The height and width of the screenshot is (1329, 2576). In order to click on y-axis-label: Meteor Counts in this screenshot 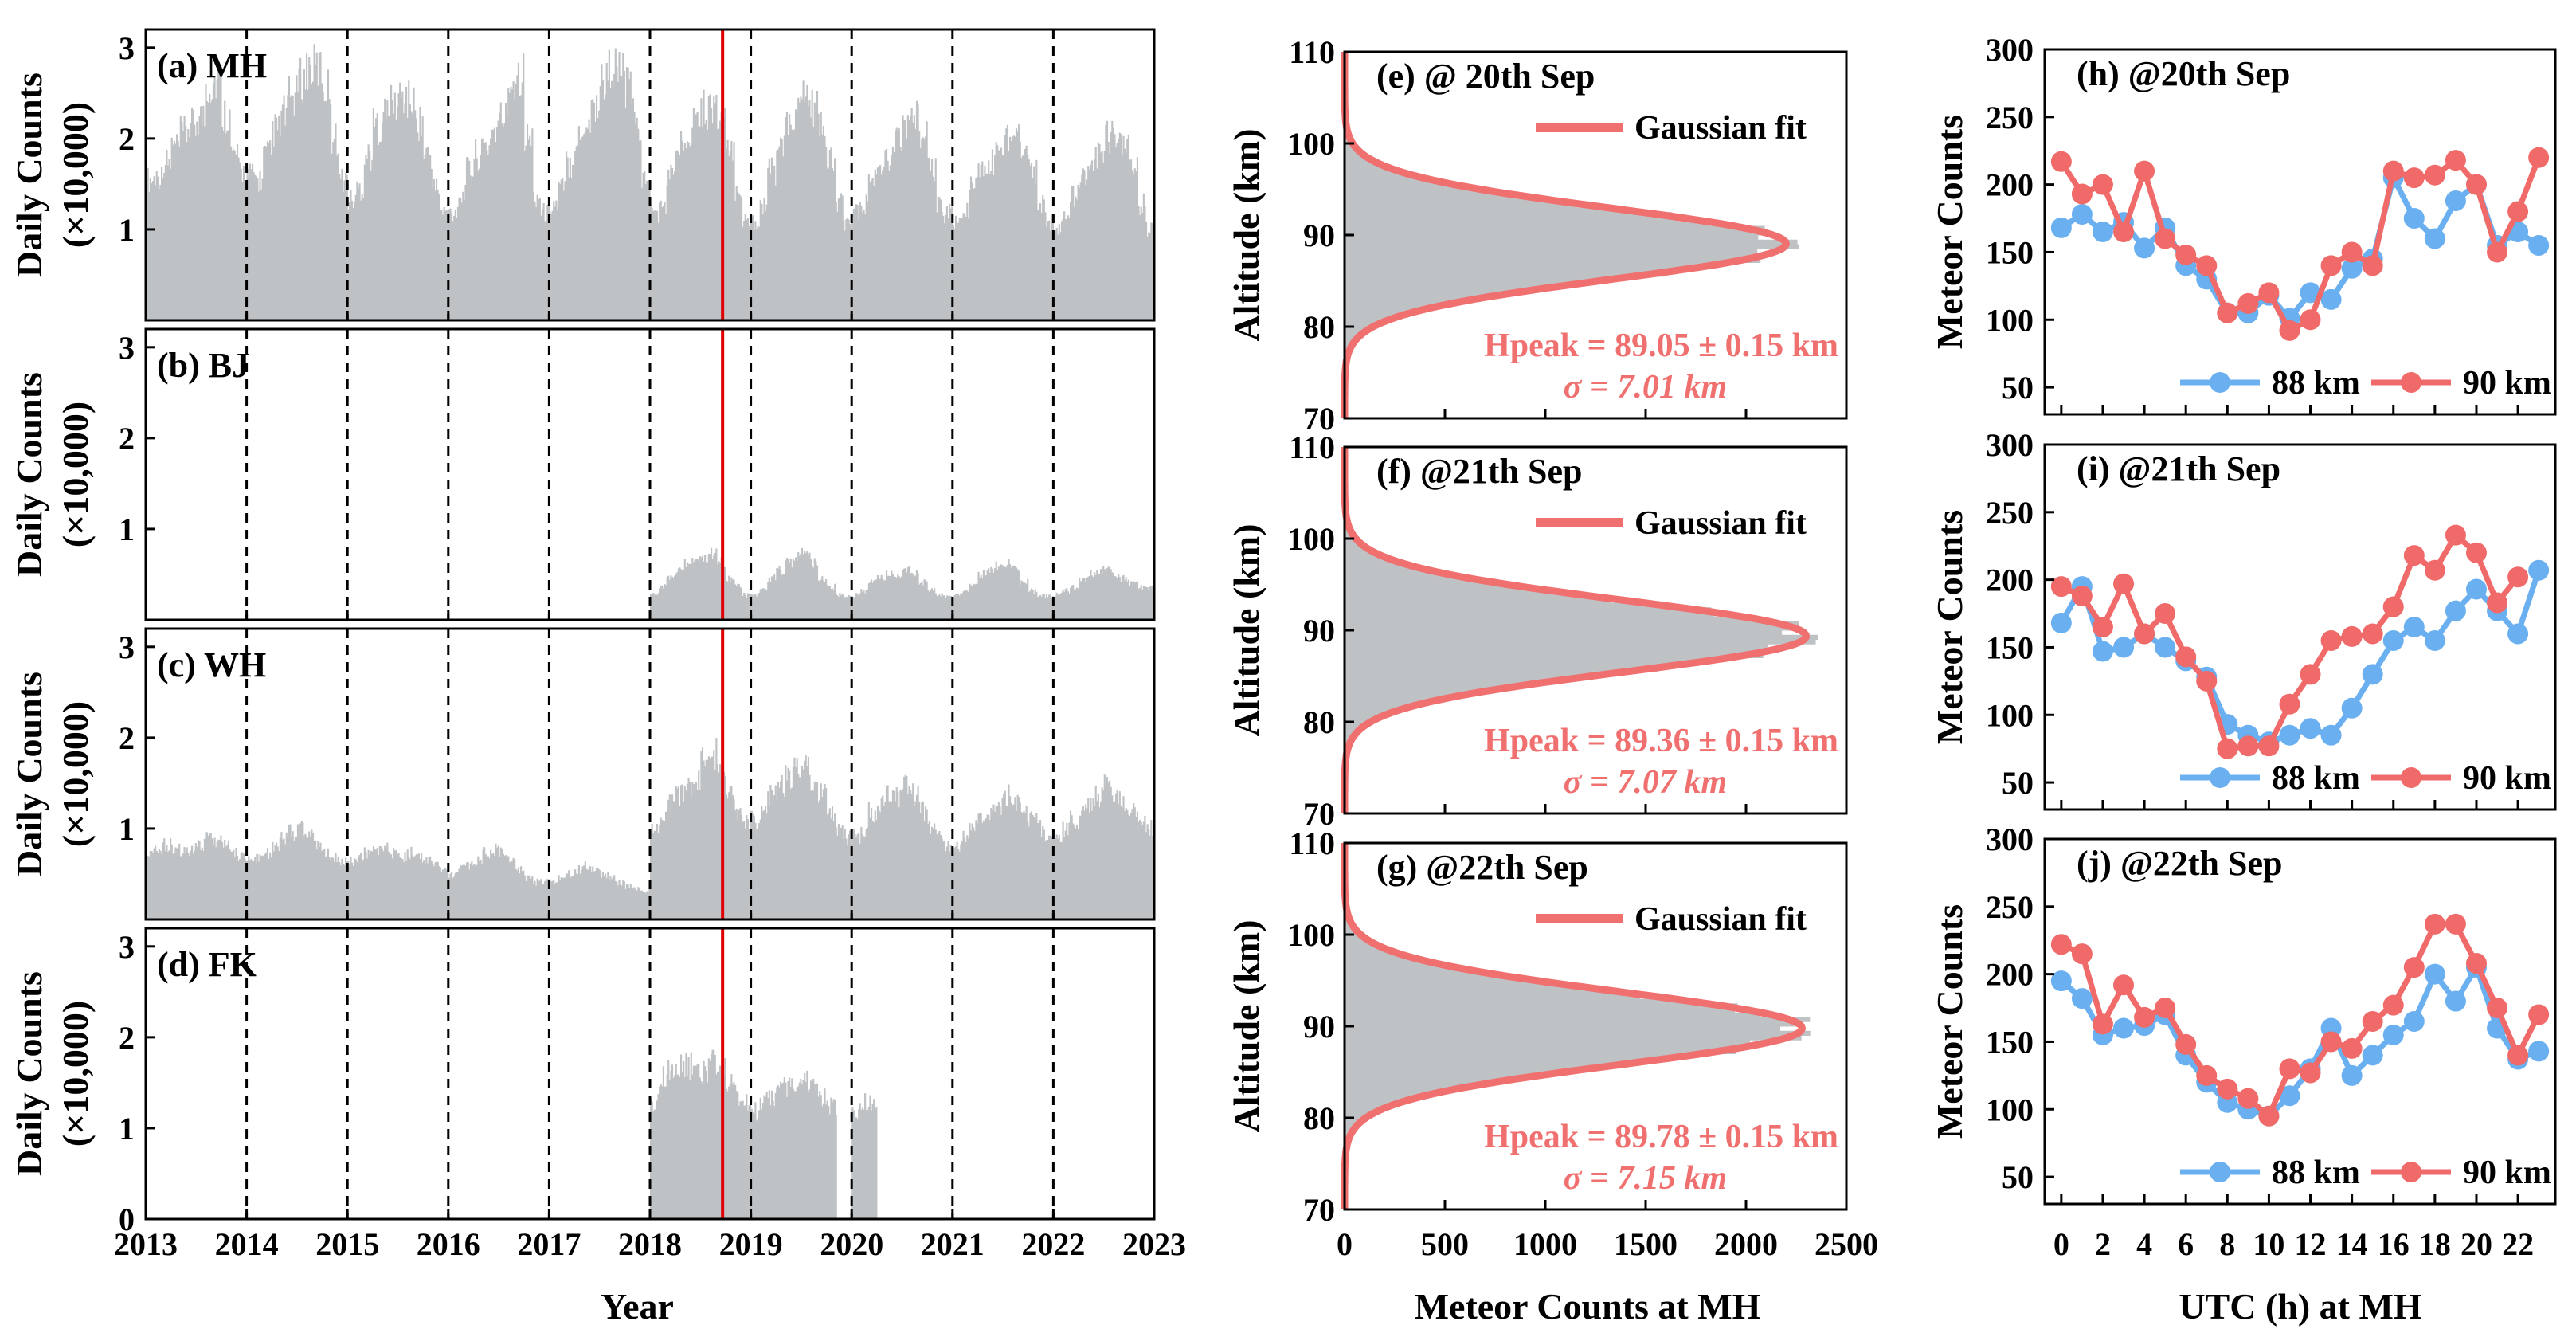, I will do `click(1949, 627)`.